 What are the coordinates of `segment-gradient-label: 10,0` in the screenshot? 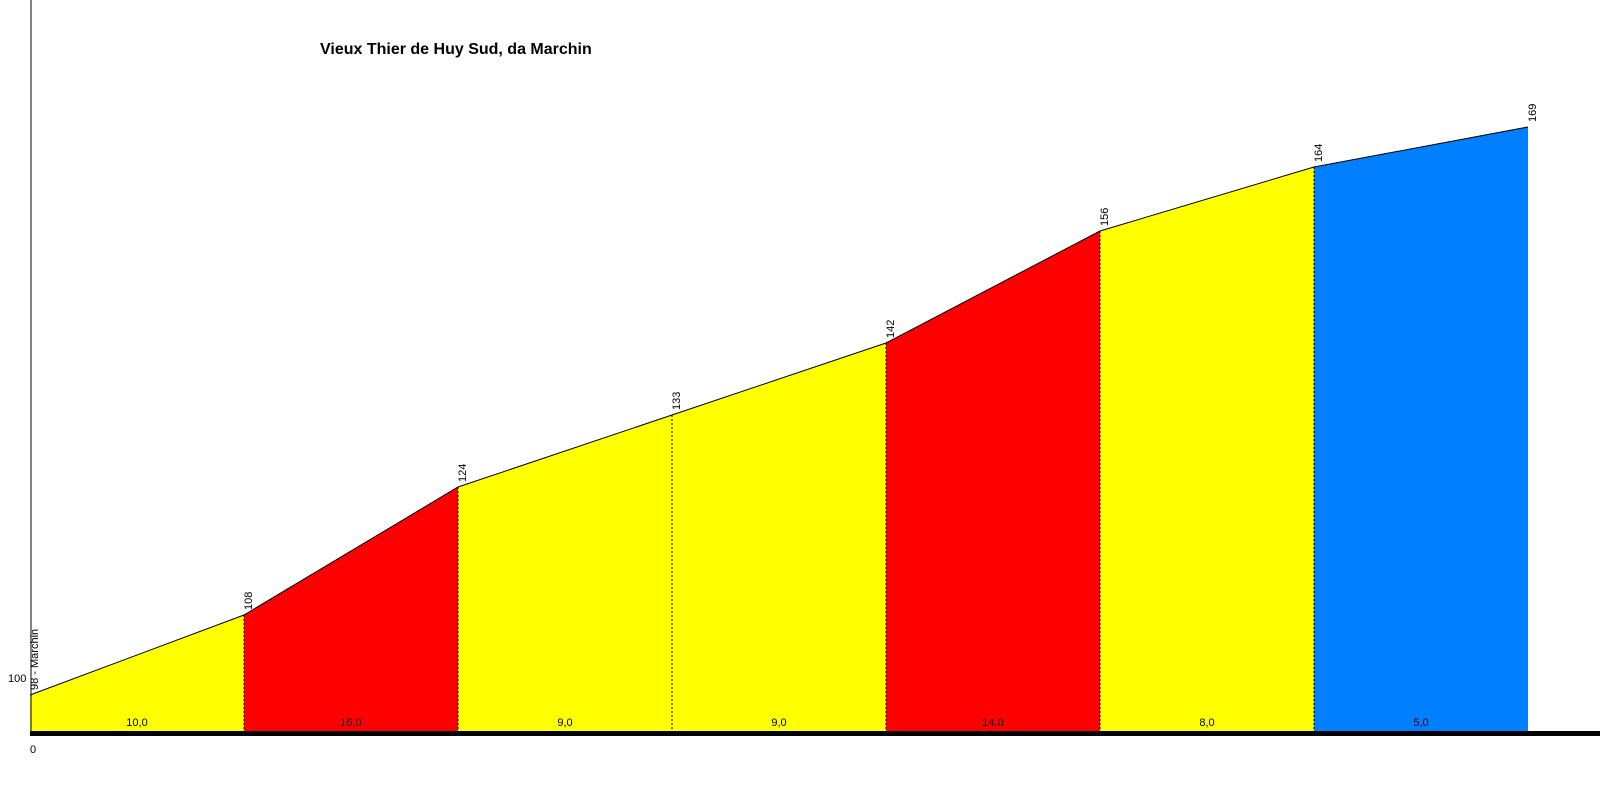 It's located at (136, 723).